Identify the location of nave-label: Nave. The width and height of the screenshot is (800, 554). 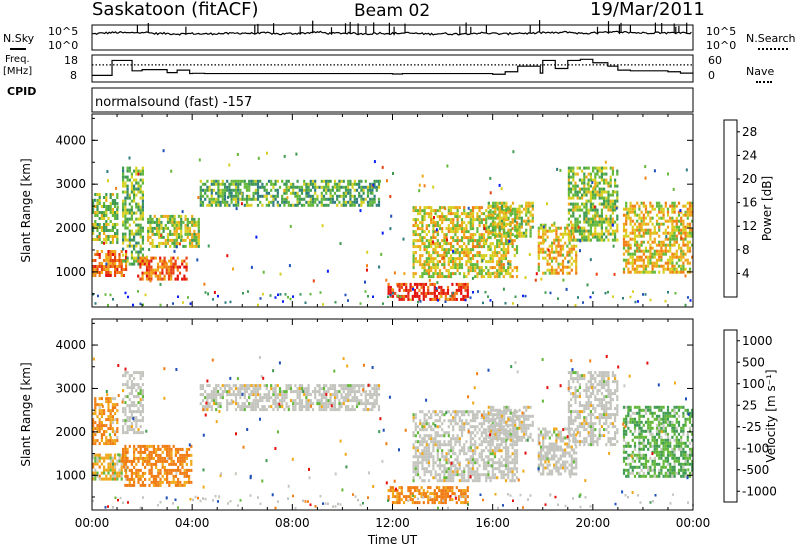
(760, 71).